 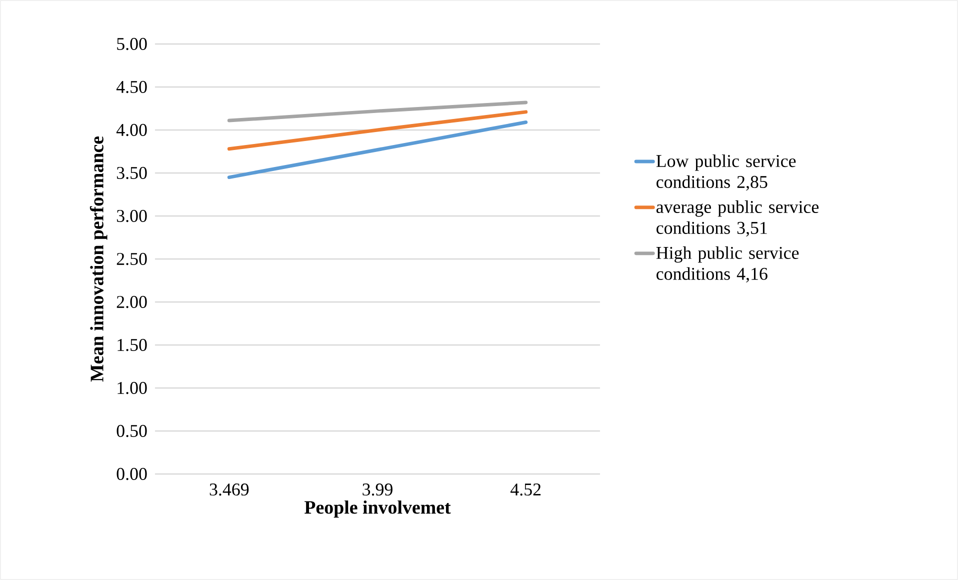 What do you see at coordinates (131, 431) in the screenshot?
I see `y-tick-label: 0.50` at bounding box center [131, 431].